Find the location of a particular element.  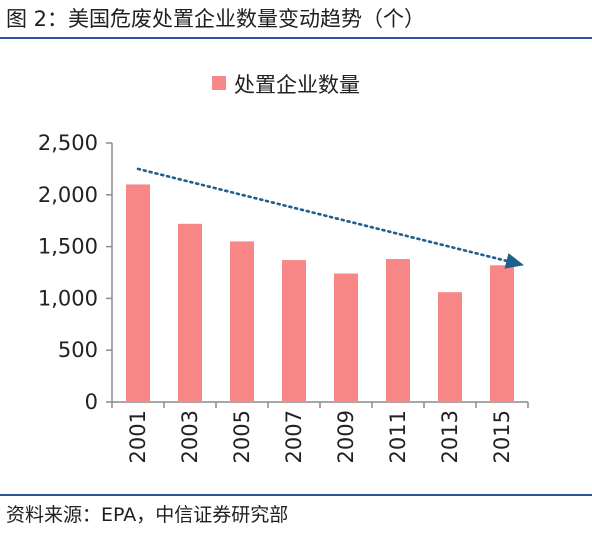

x-axis: 2001 2003 2005 2007 2009 2011 2013 2015 is located at coordinates (320, 432).